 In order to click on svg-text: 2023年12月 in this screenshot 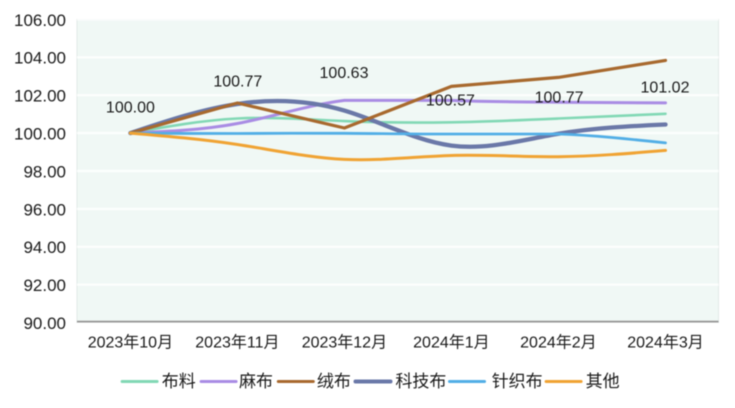, I will do `click(344, 343)`.